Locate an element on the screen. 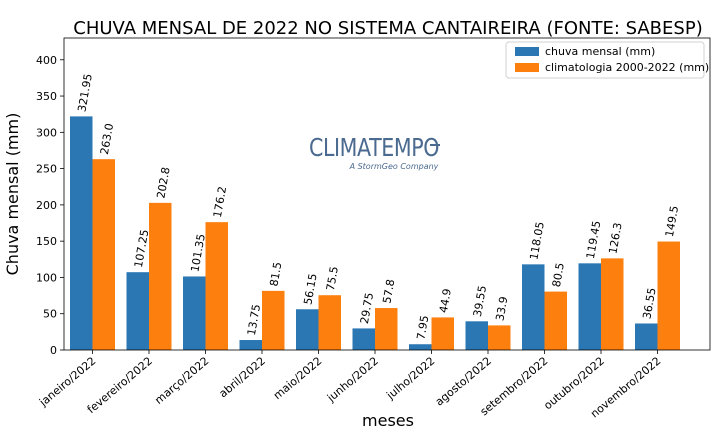 Image resolution: width=724 pixels, height=438 pixels. x-tick-label-agosto-2022: agosto/2022 is located at coordinates (463, 381).